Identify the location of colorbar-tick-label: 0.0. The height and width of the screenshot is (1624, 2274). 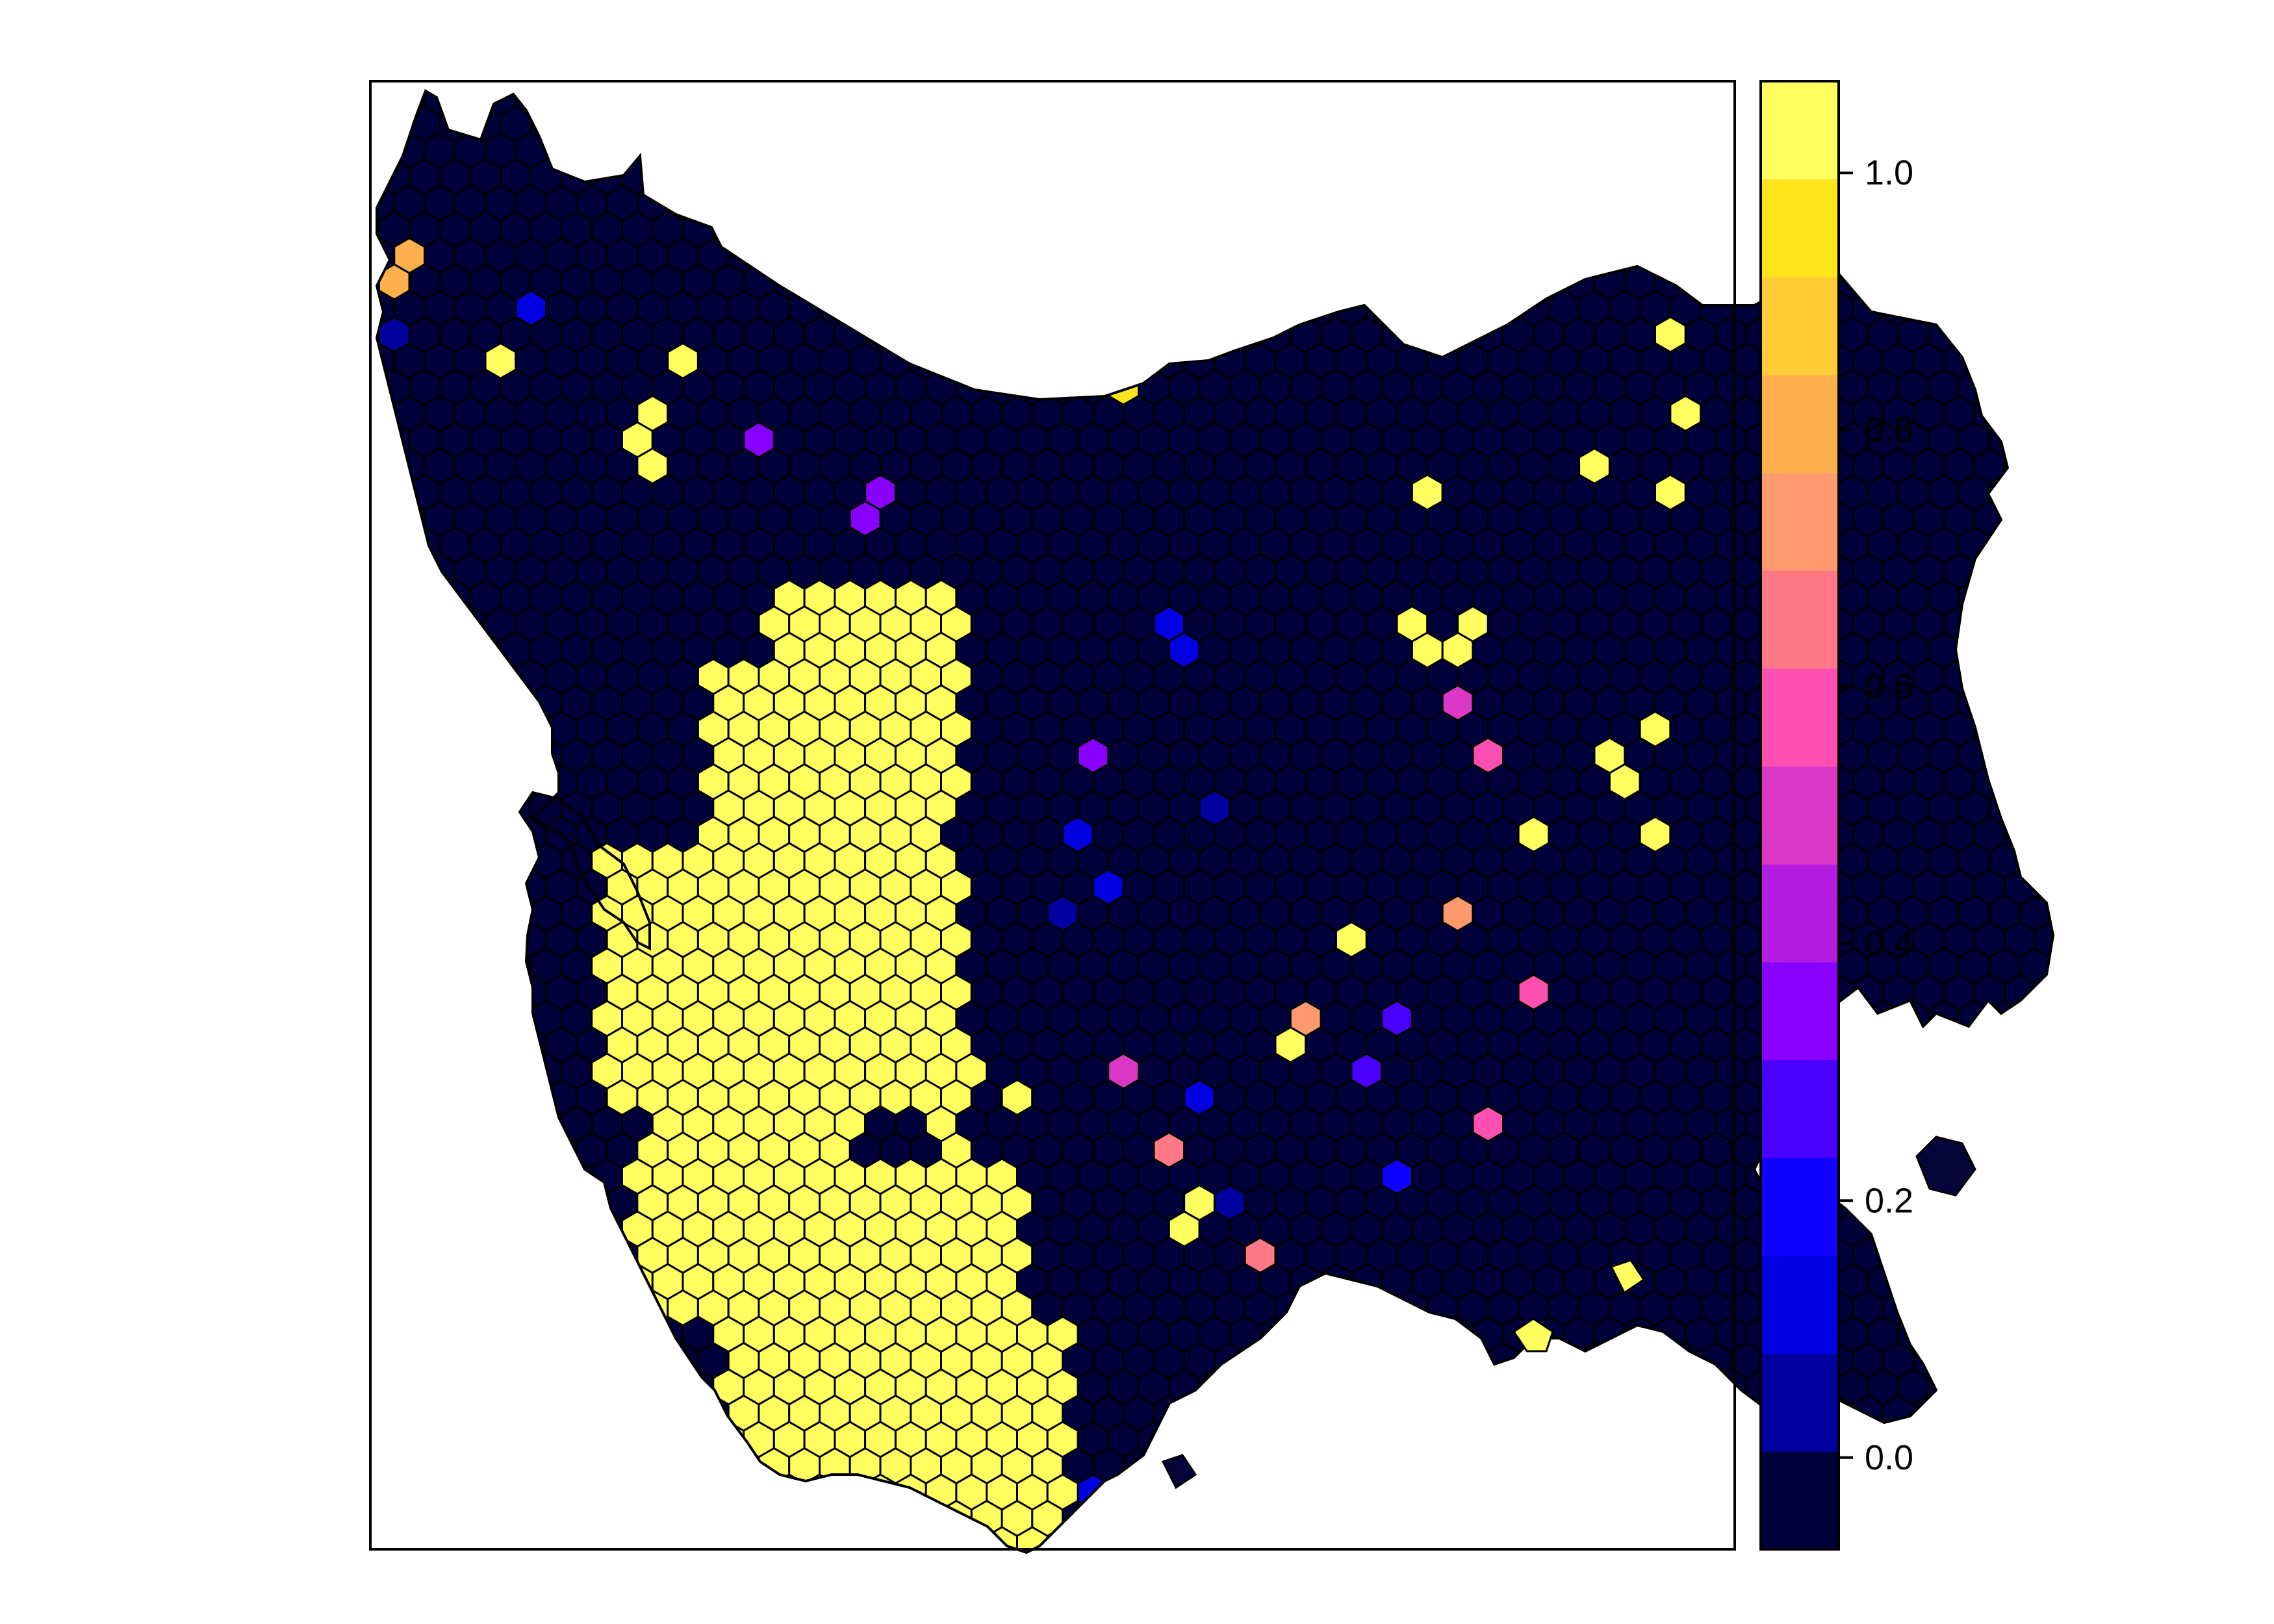
(1889, 1457).